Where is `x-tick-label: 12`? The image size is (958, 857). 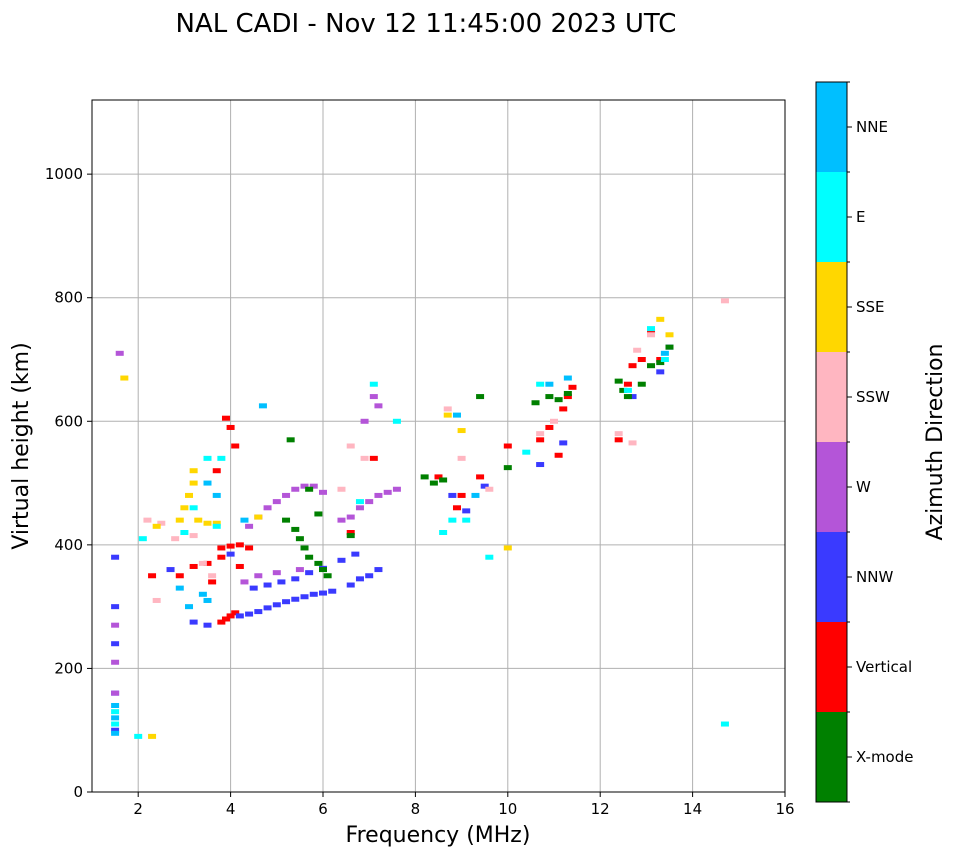 x-tick-label: 12 is located at coordinates (600, 809).